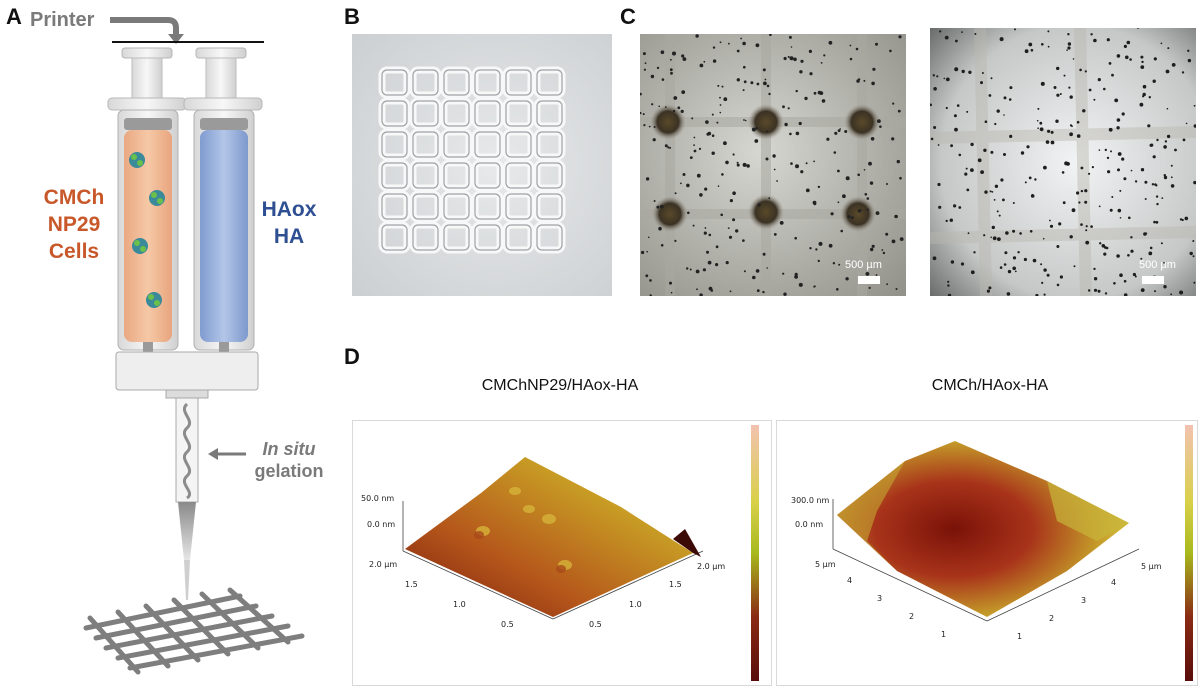  What do you see at coordinates (1063, 162) in the screenshot?
I see `micrograph-right` at bounding box center [1063, 162].